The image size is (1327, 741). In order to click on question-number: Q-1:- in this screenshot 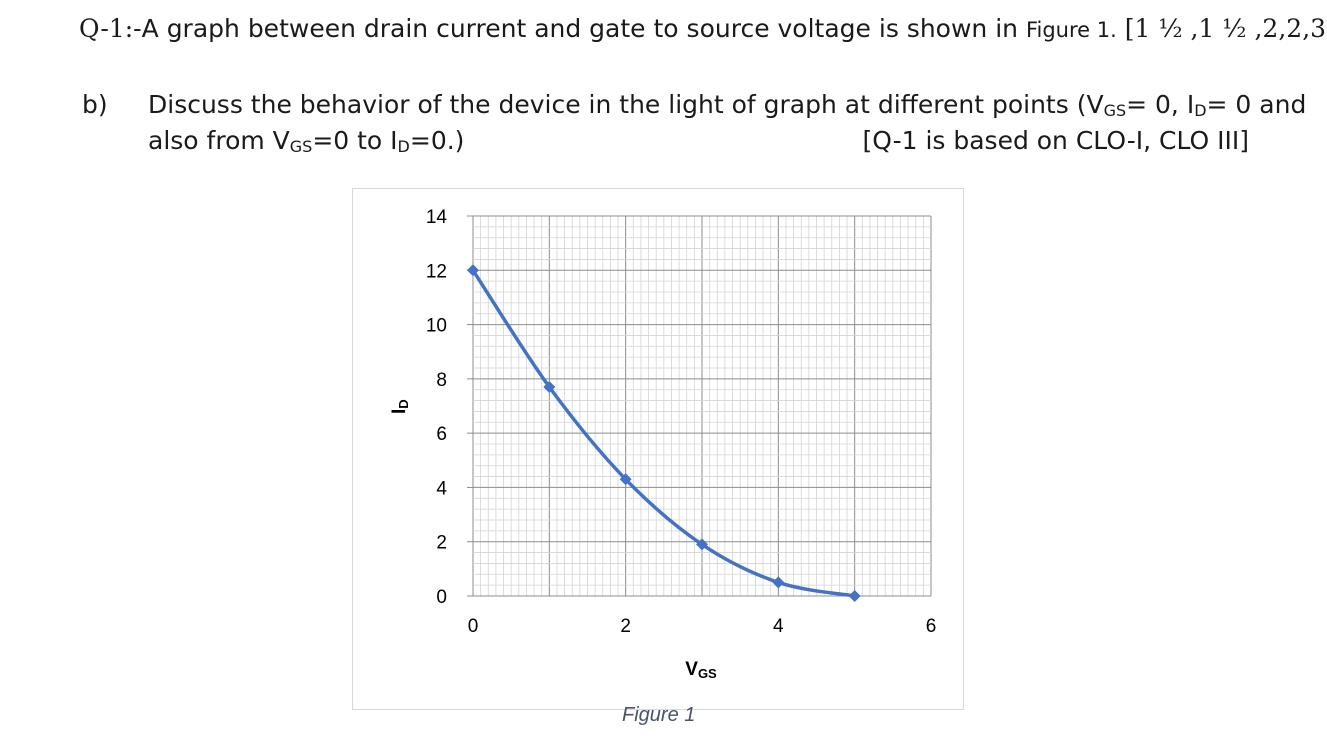, I will do `click(110, 28)`.